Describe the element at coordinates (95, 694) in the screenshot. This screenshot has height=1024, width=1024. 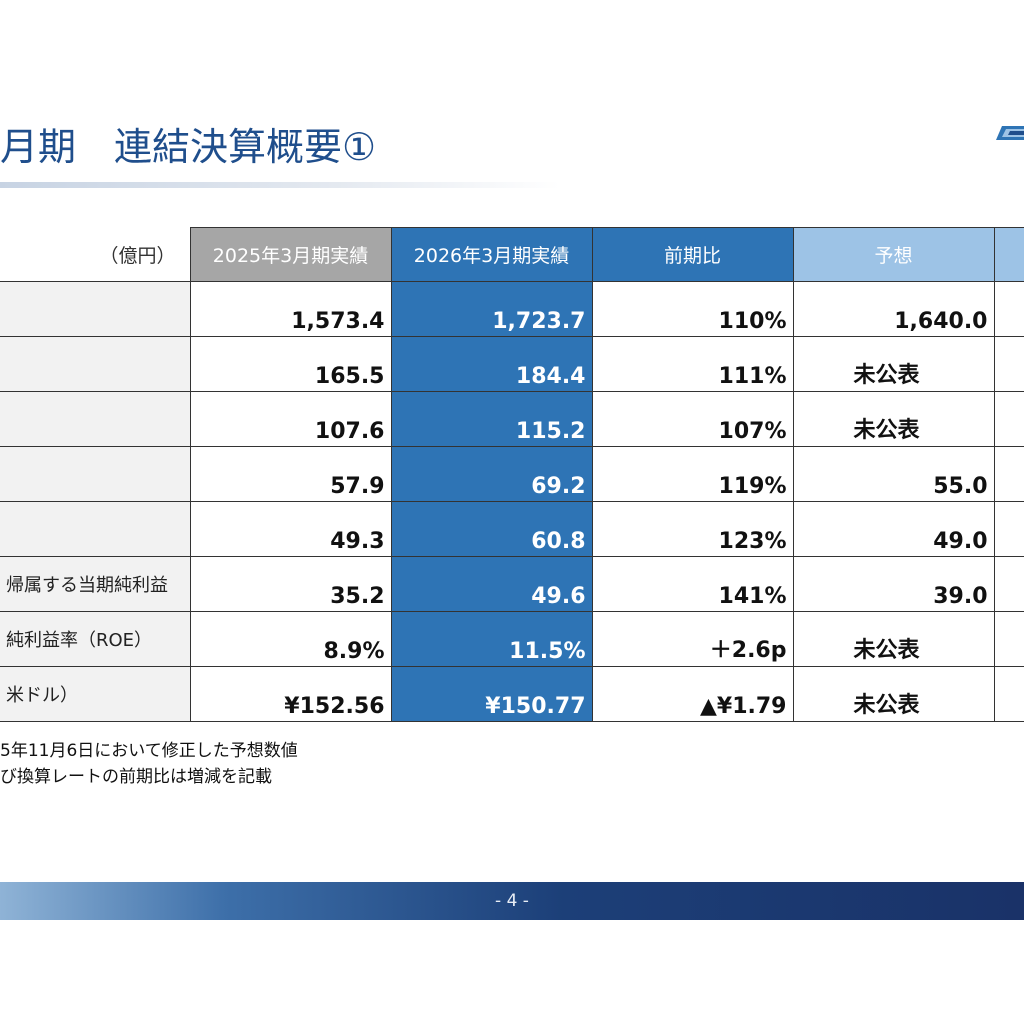
I see `row-label: 米ドル）` at that location.